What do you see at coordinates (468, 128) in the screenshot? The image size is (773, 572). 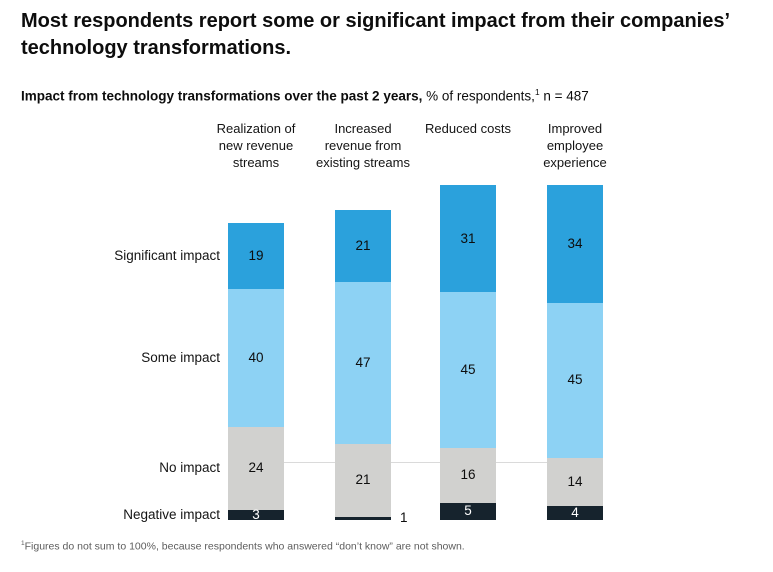 I see `category-label: Reduced costs` at bounding box center [468, 128].